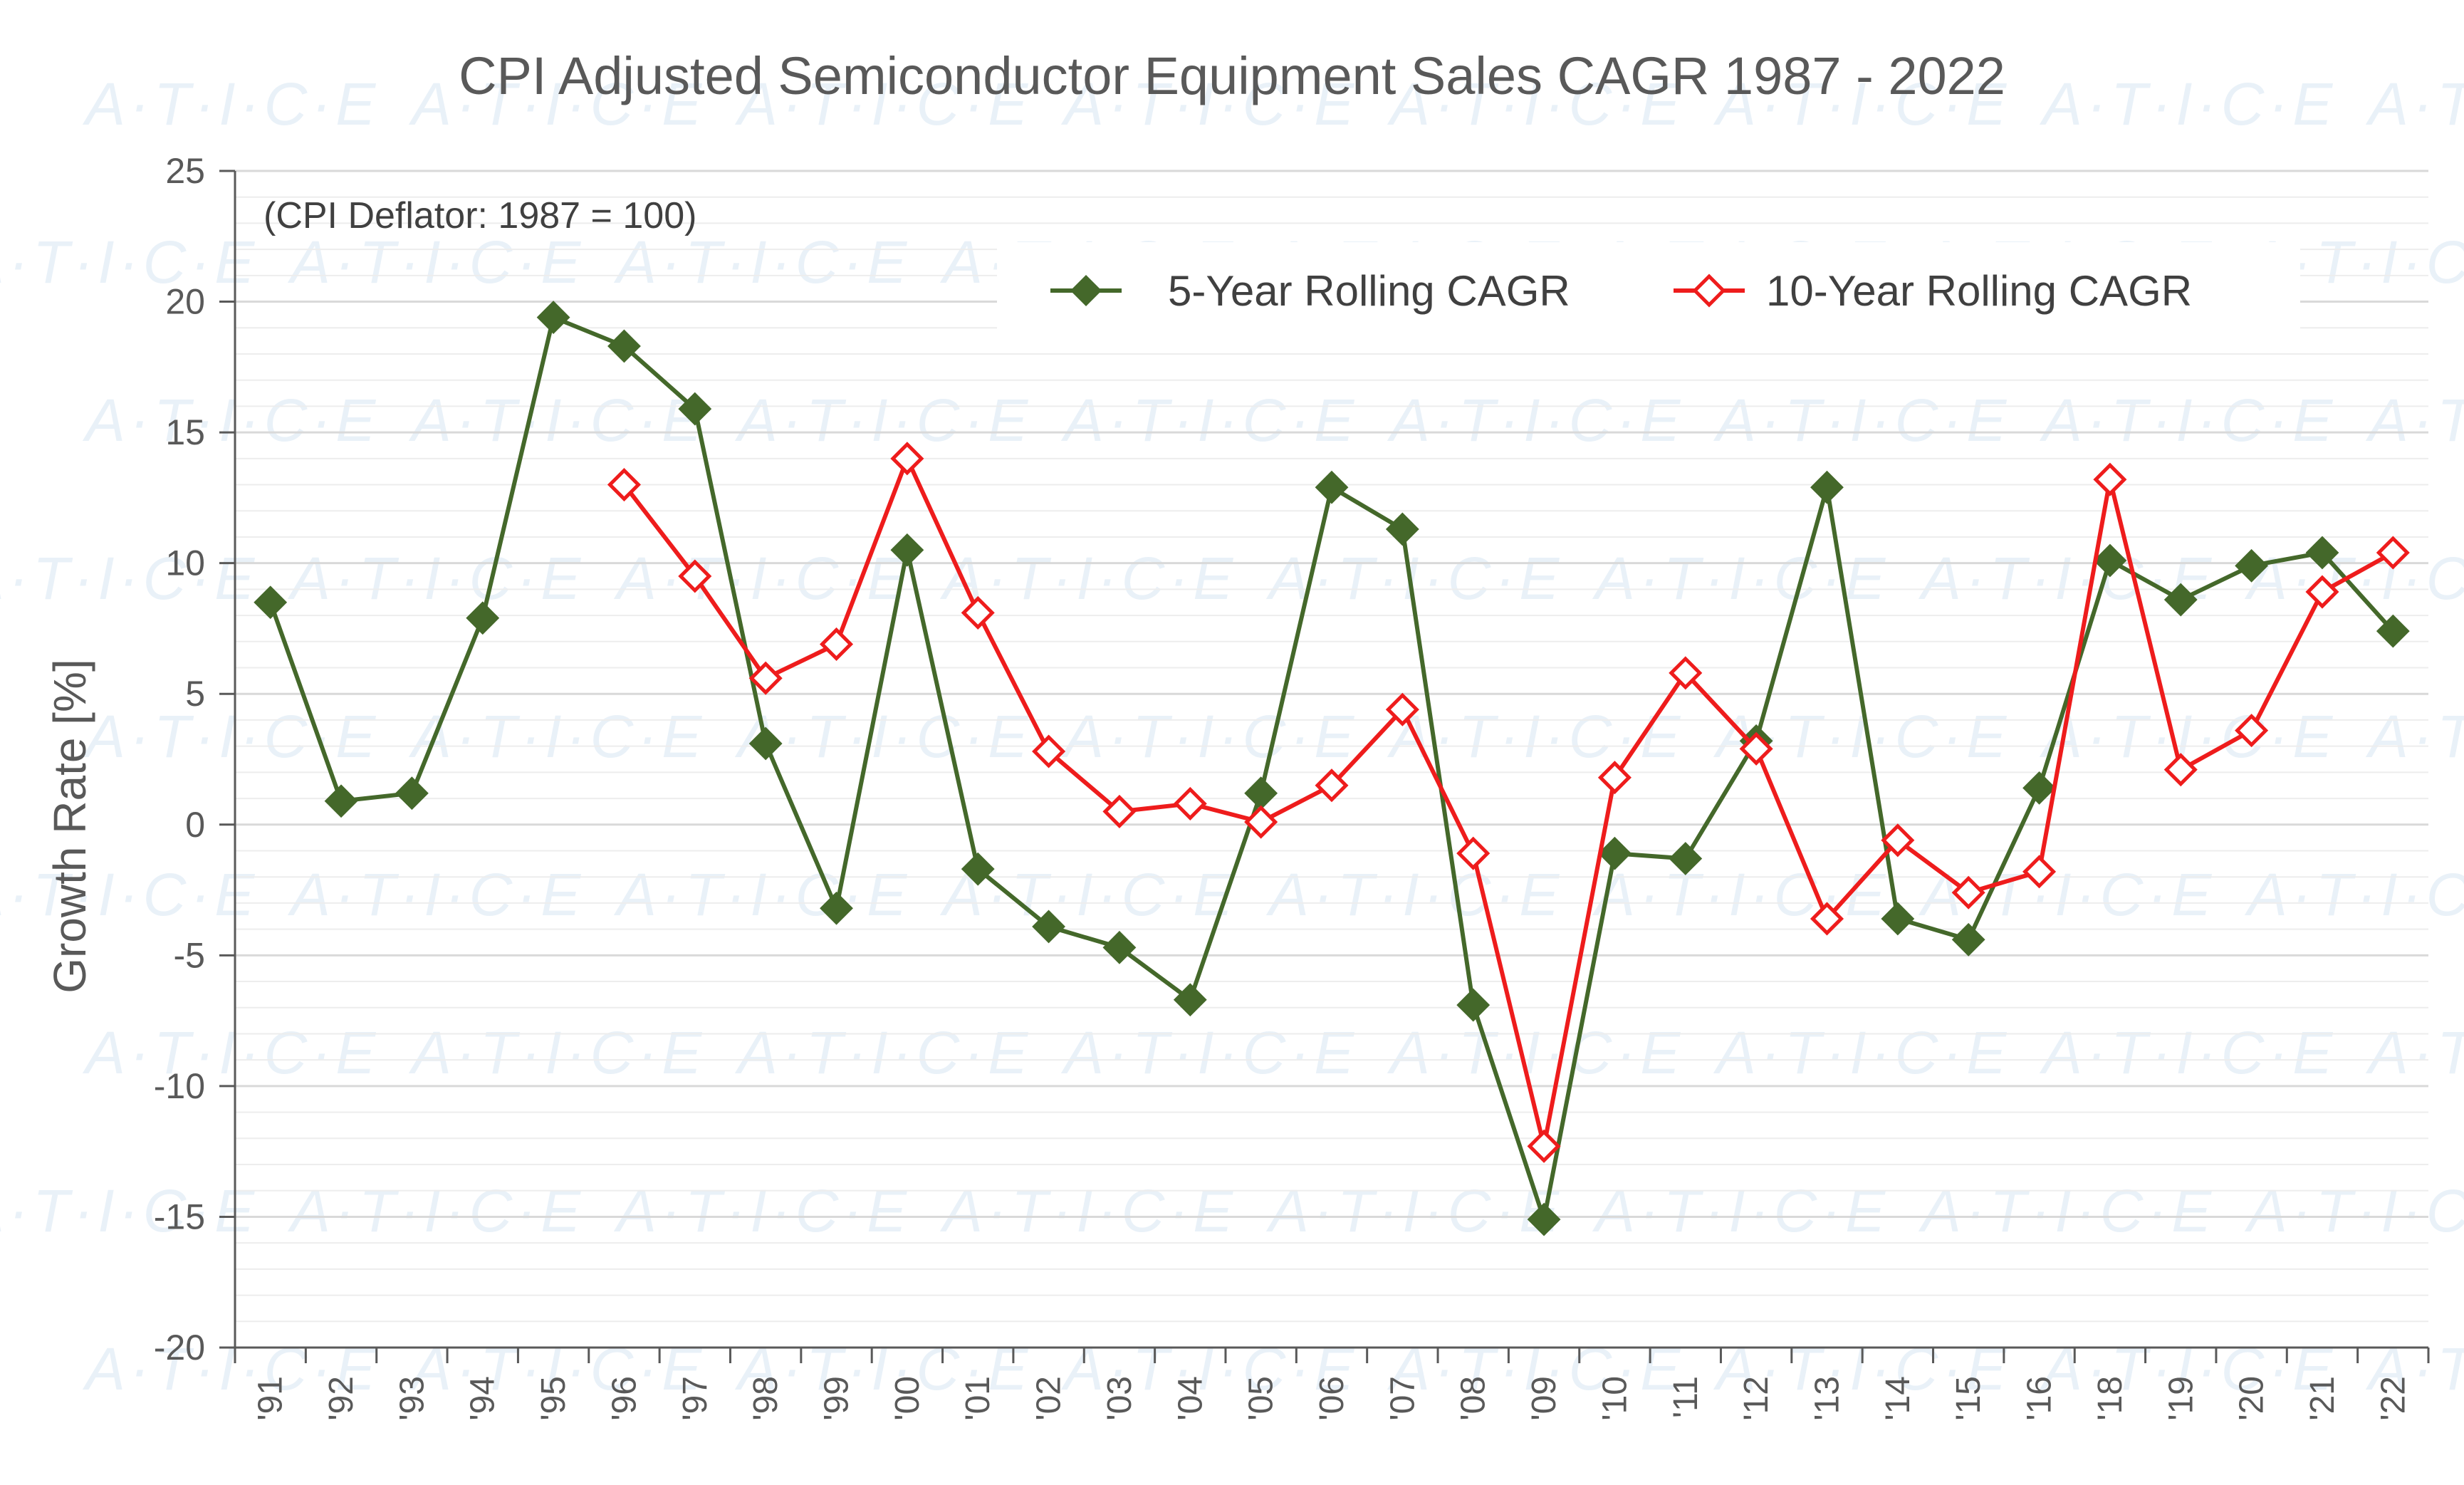  Describe the element at coordinates (2252, 1398) in the screenshot. I see `x-tick-label: '20` at that location.